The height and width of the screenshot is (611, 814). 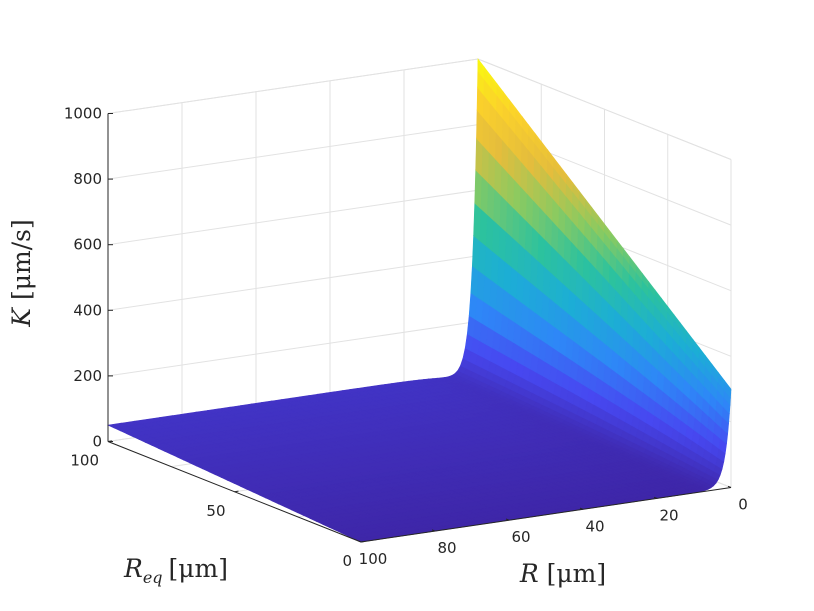 I want to click on z-tick-label: 1000, so click(x=83, y=114).